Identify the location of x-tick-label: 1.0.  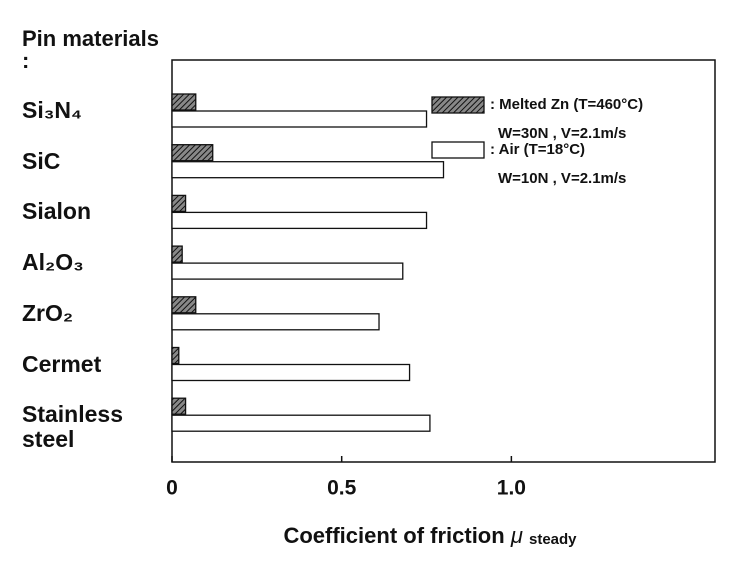
(511, 488).